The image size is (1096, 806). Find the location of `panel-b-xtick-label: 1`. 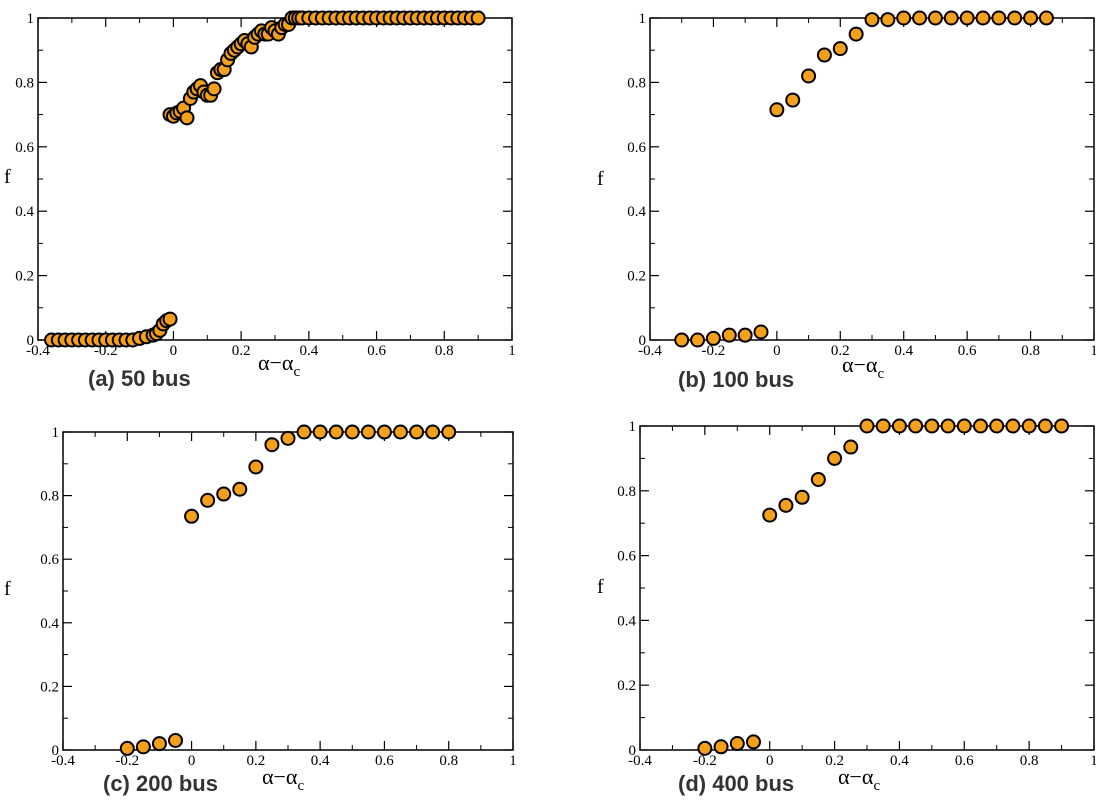

panel-b-xtick-label: 1 is located at coordinates (1093, 351).